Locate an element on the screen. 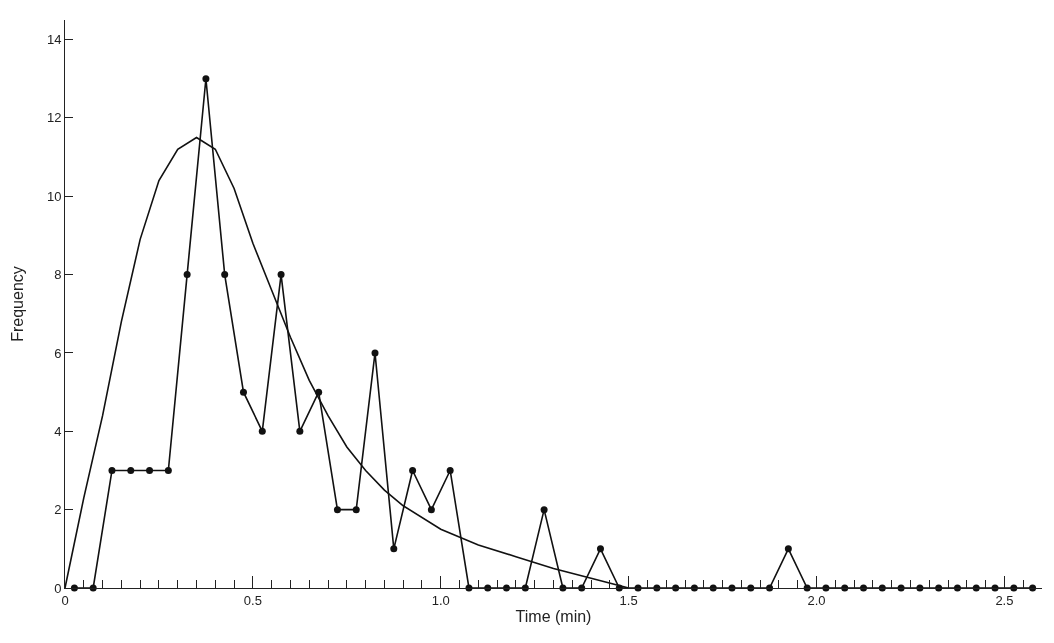 This screenshot has height=643, width=1054. y-tick-label: 10 is located at coordinates (54, 196).